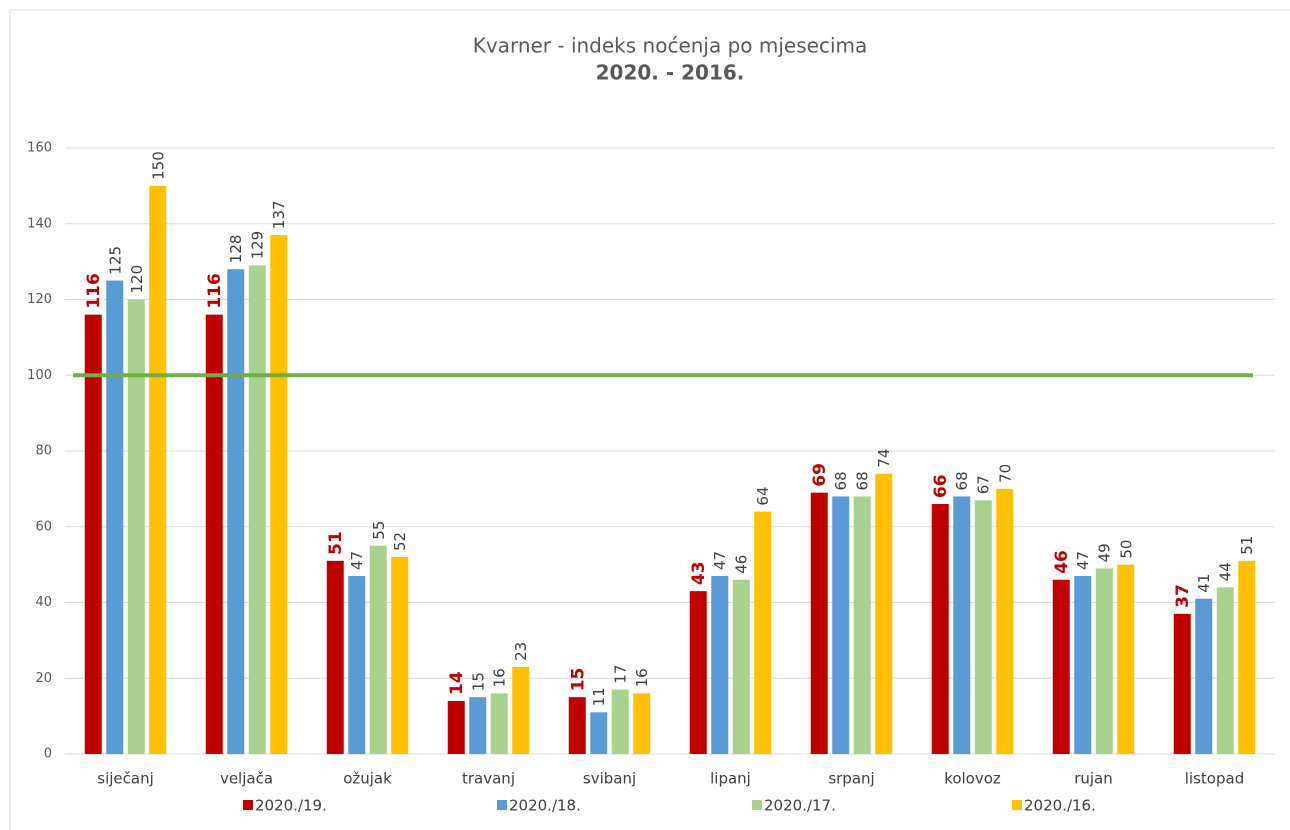 This screenshot has height=830, width=1290. Describe the element at coordinates (457, 683) in the screenshot. I see `data-label: 14` at that location.